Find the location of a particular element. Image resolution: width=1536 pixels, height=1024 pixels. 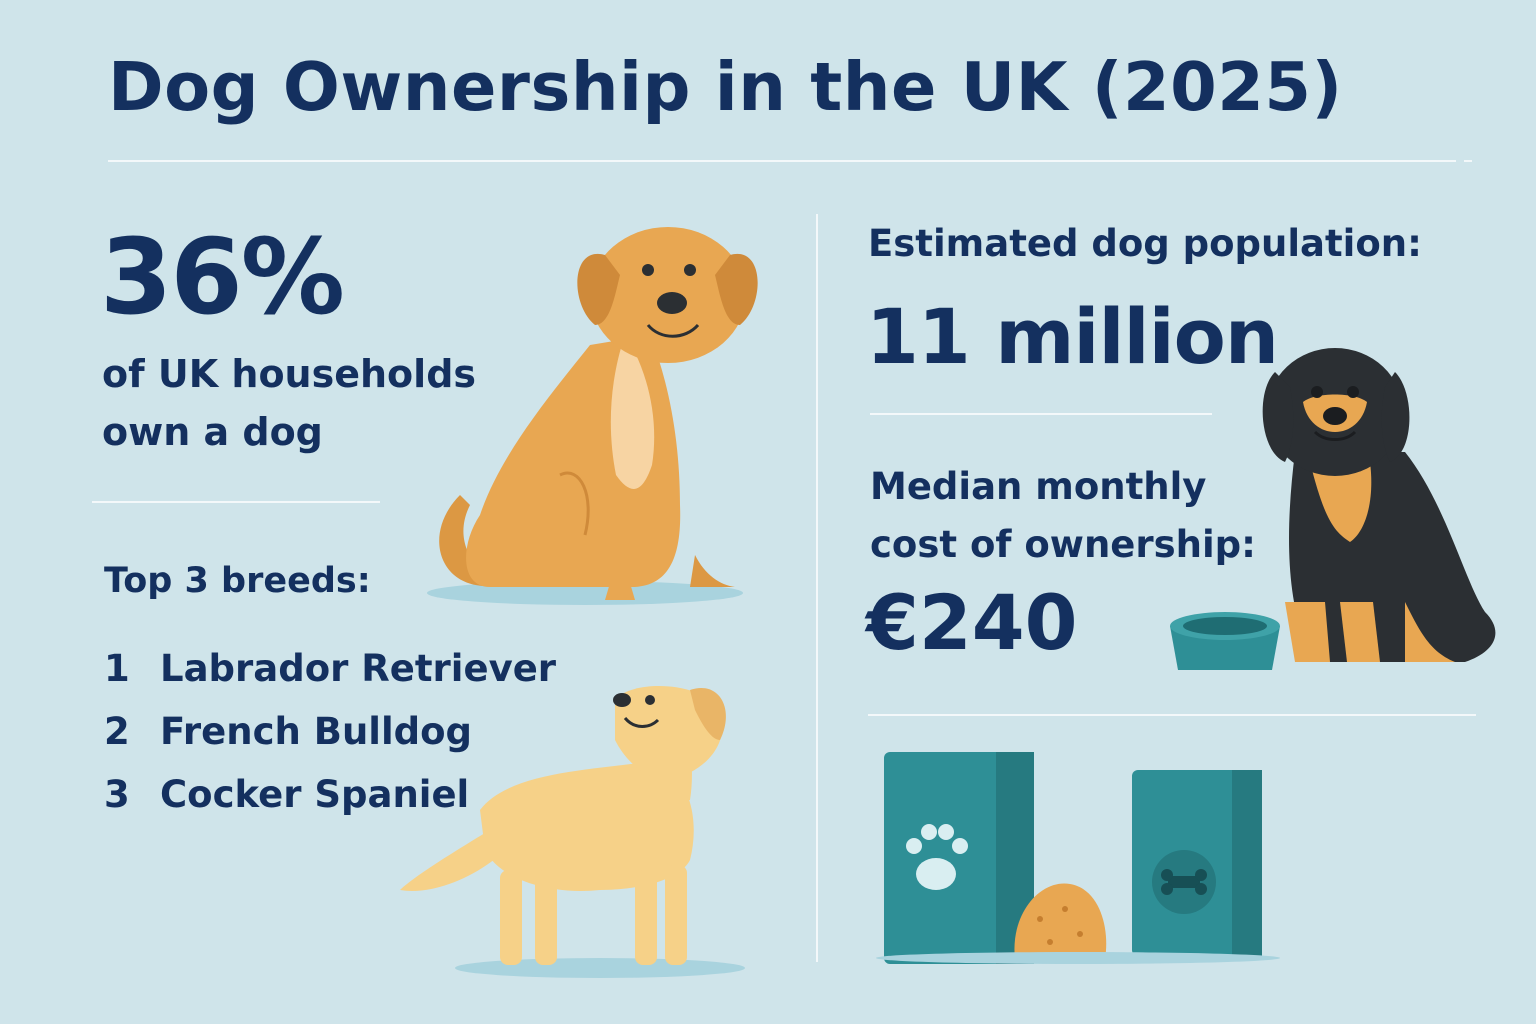

dog-bowl-icon is located at coordinates (1225, 641).